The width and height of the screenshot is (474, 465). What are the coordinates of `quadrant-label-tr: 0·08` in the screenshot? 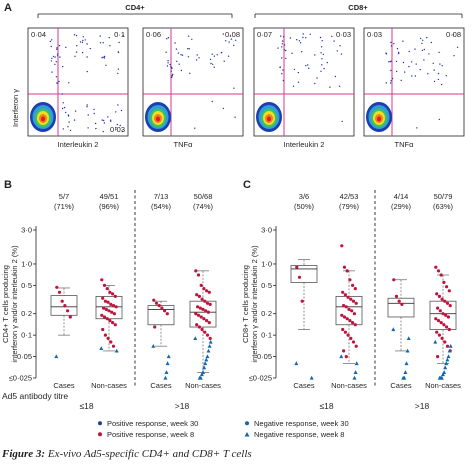 It's located at (453, 34).